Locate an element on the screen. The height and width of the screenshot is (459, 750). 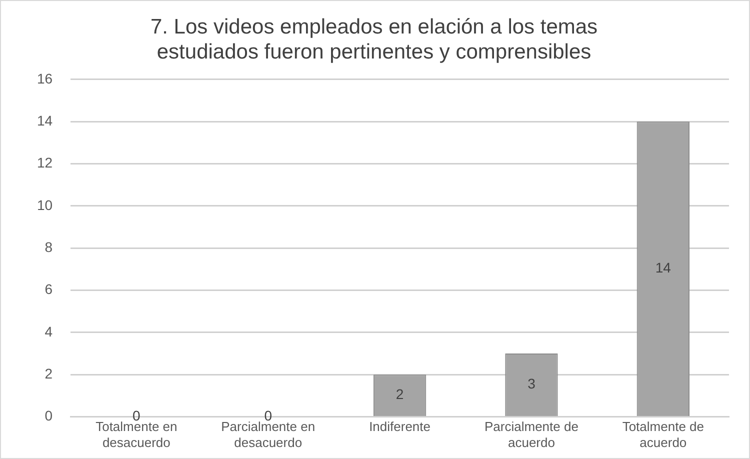
y-tick-label: 4 is located at coordinates (48, 331).